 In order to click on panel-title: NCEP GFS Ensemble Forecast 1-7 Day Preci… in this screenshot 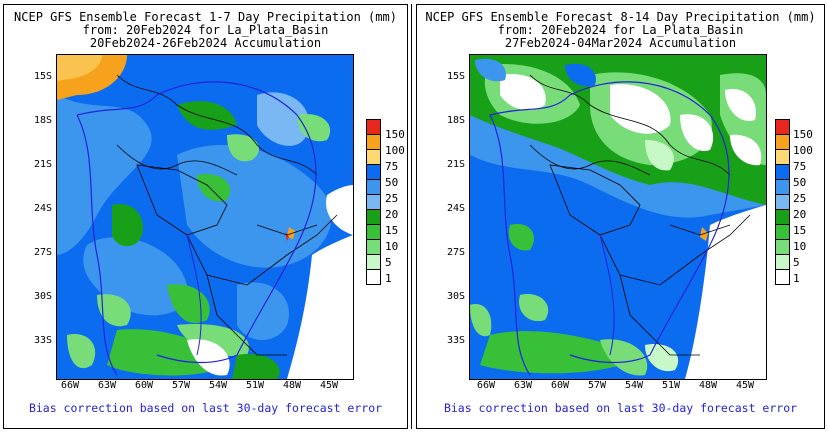, I will do `click(205, 17)`.